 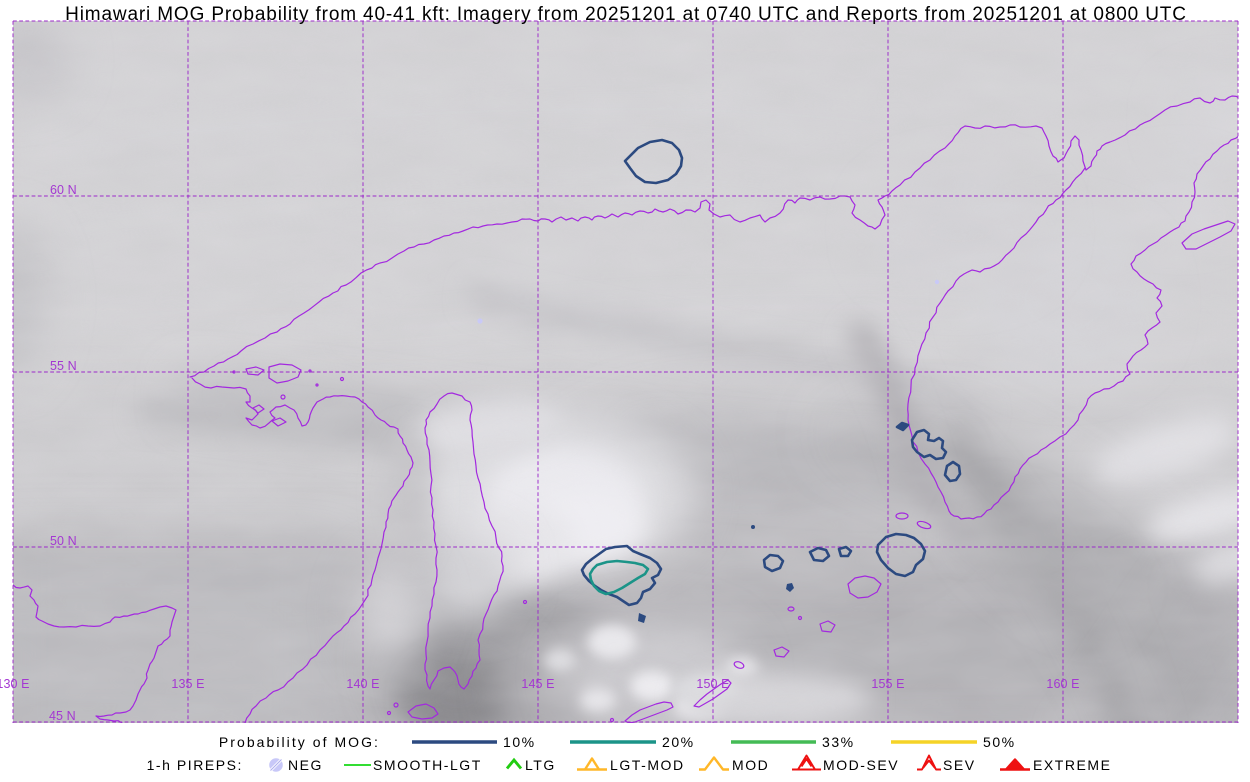 What do you see at coordinates (63, 190) in the screenshot?
I see `svg-text: 60 N` at bounding box center [63, 190].